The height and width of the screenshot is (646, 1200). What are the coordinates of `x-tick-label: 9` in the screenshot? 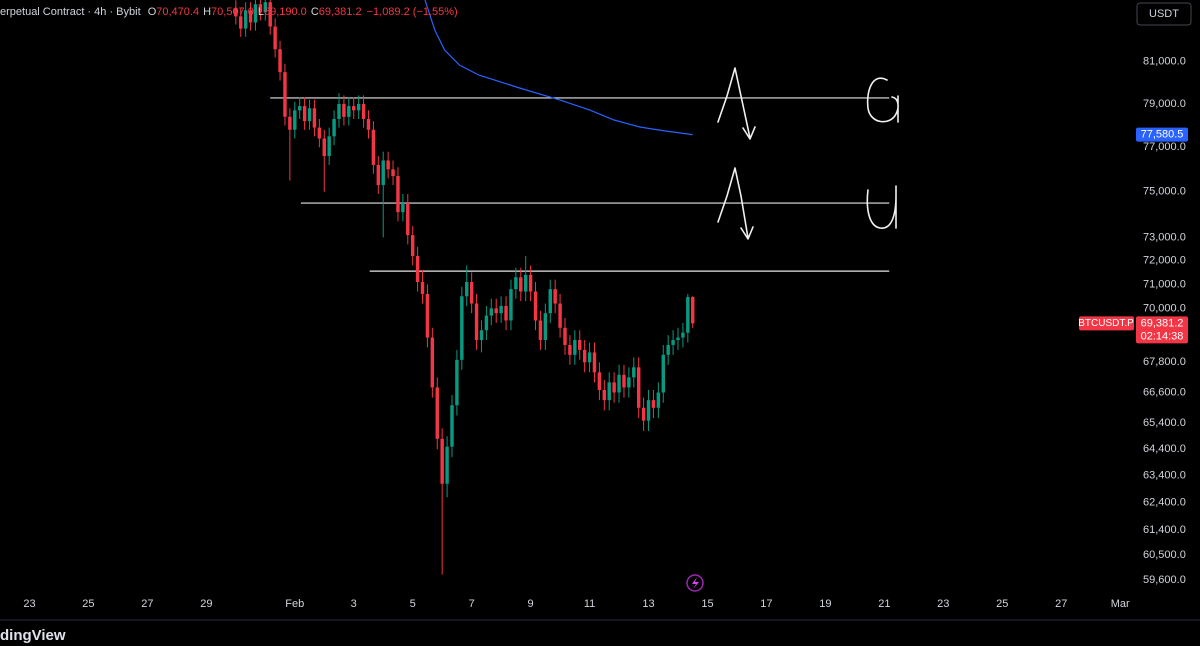 It's located at (531, 604).